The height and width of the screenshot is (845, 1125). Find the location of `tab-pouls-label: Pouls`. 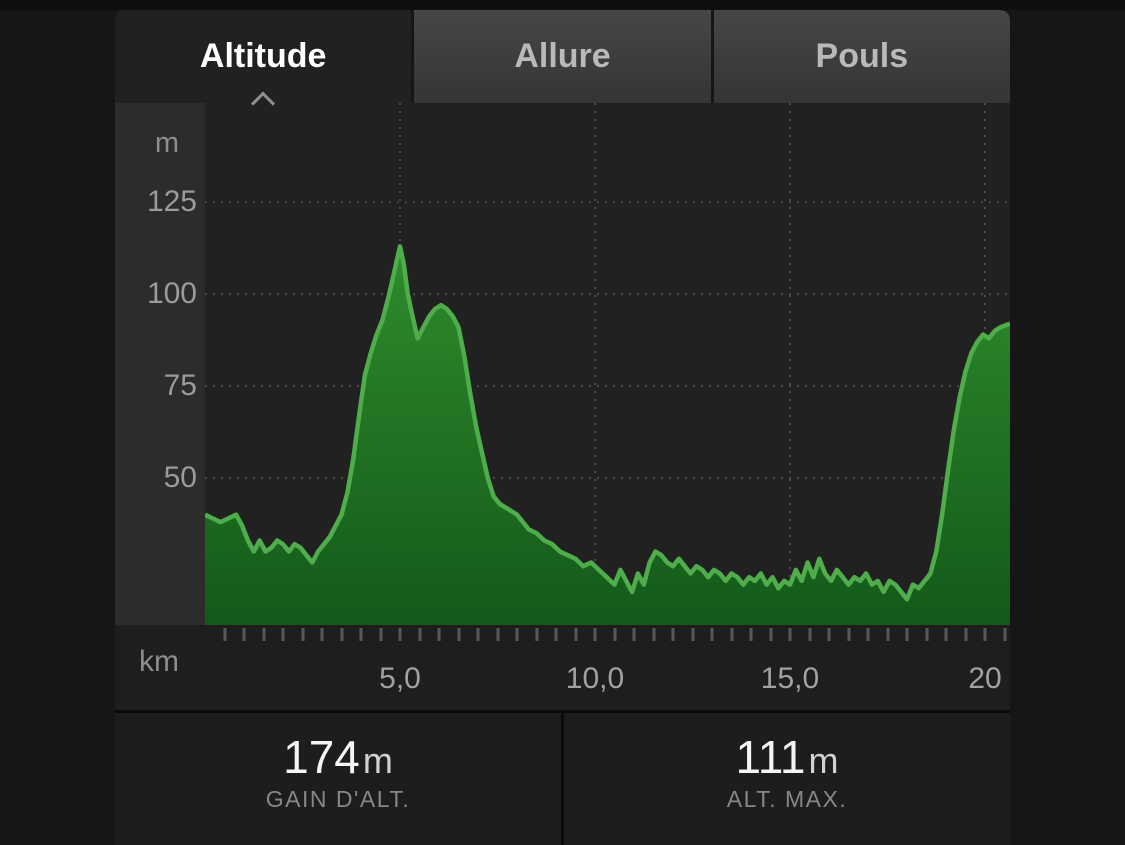

tab-pouls-label: Pouls is located at coordinates (862, 56).